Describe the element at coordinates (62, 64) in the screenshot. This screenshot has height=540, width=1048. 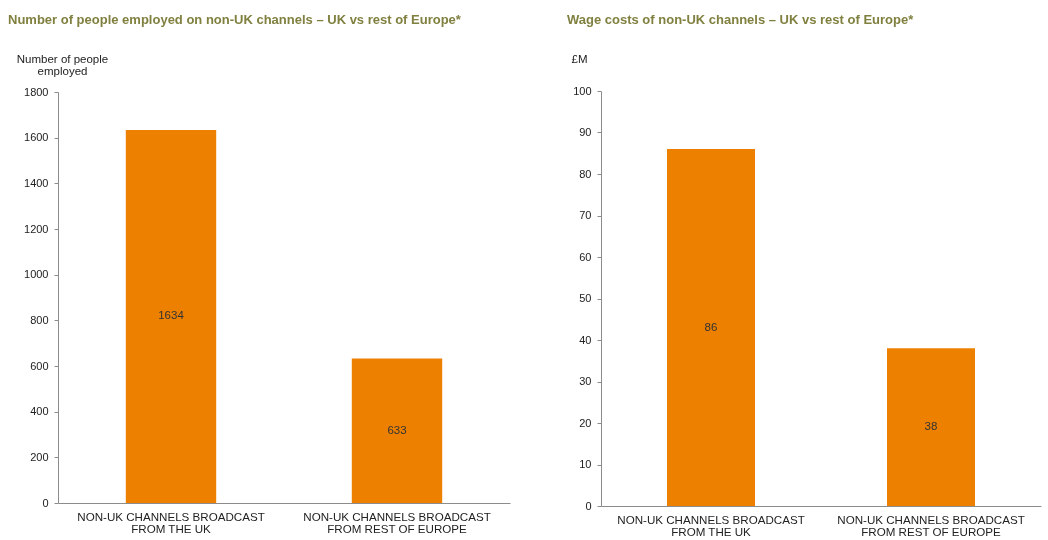
I see `y-axis-title: Number of people employed` at that location.